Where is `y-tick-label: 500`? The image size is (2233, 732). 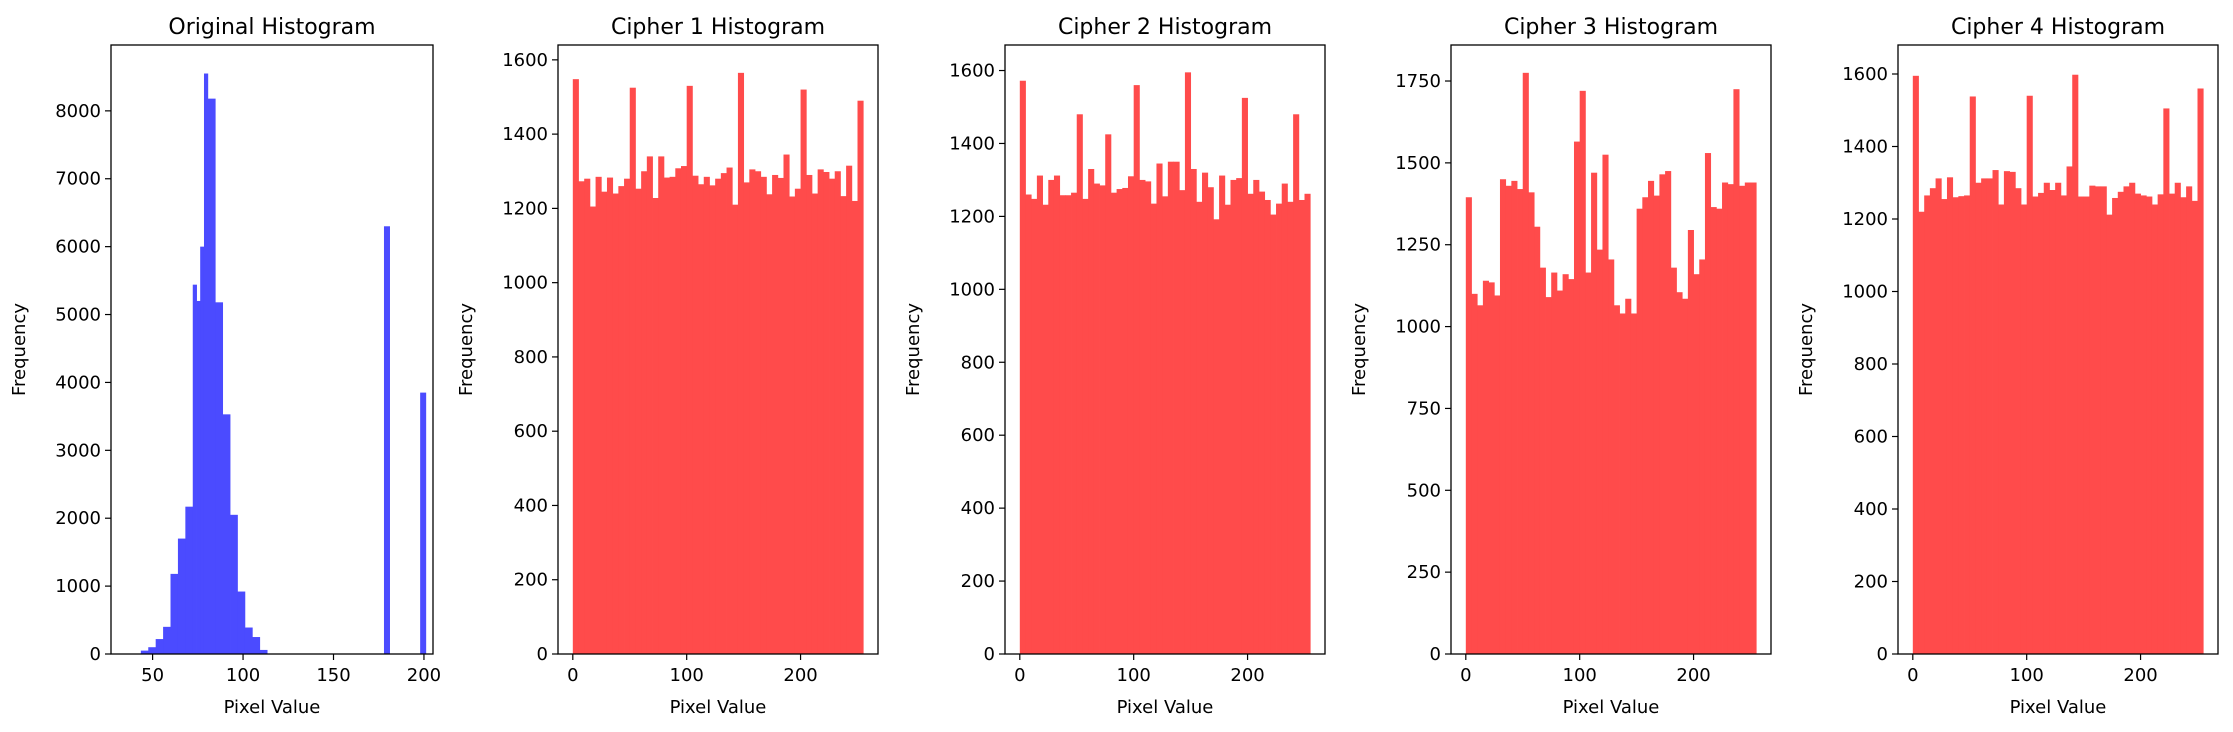 y-tick-label: 500 is located at coordinates (1424, 490).